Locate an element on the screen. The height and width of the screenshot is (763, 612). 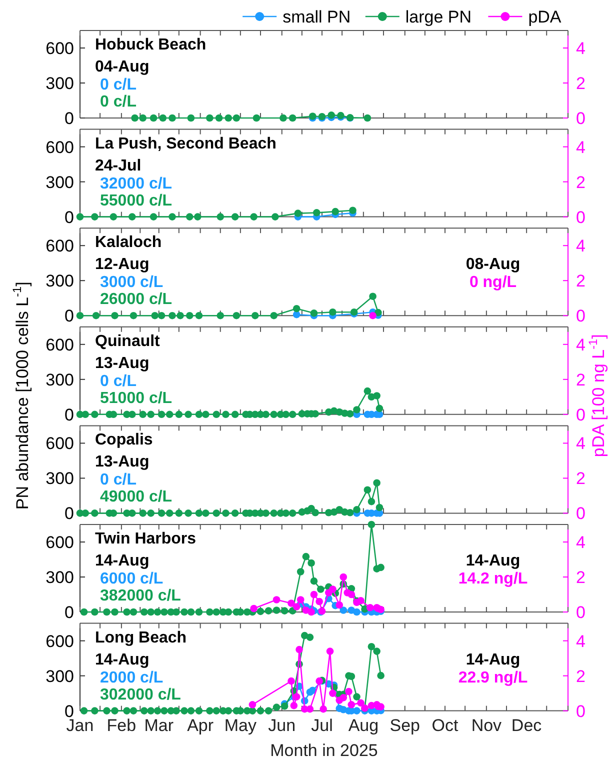
x-tick-label: Jun is located at coordinates (282, 725).